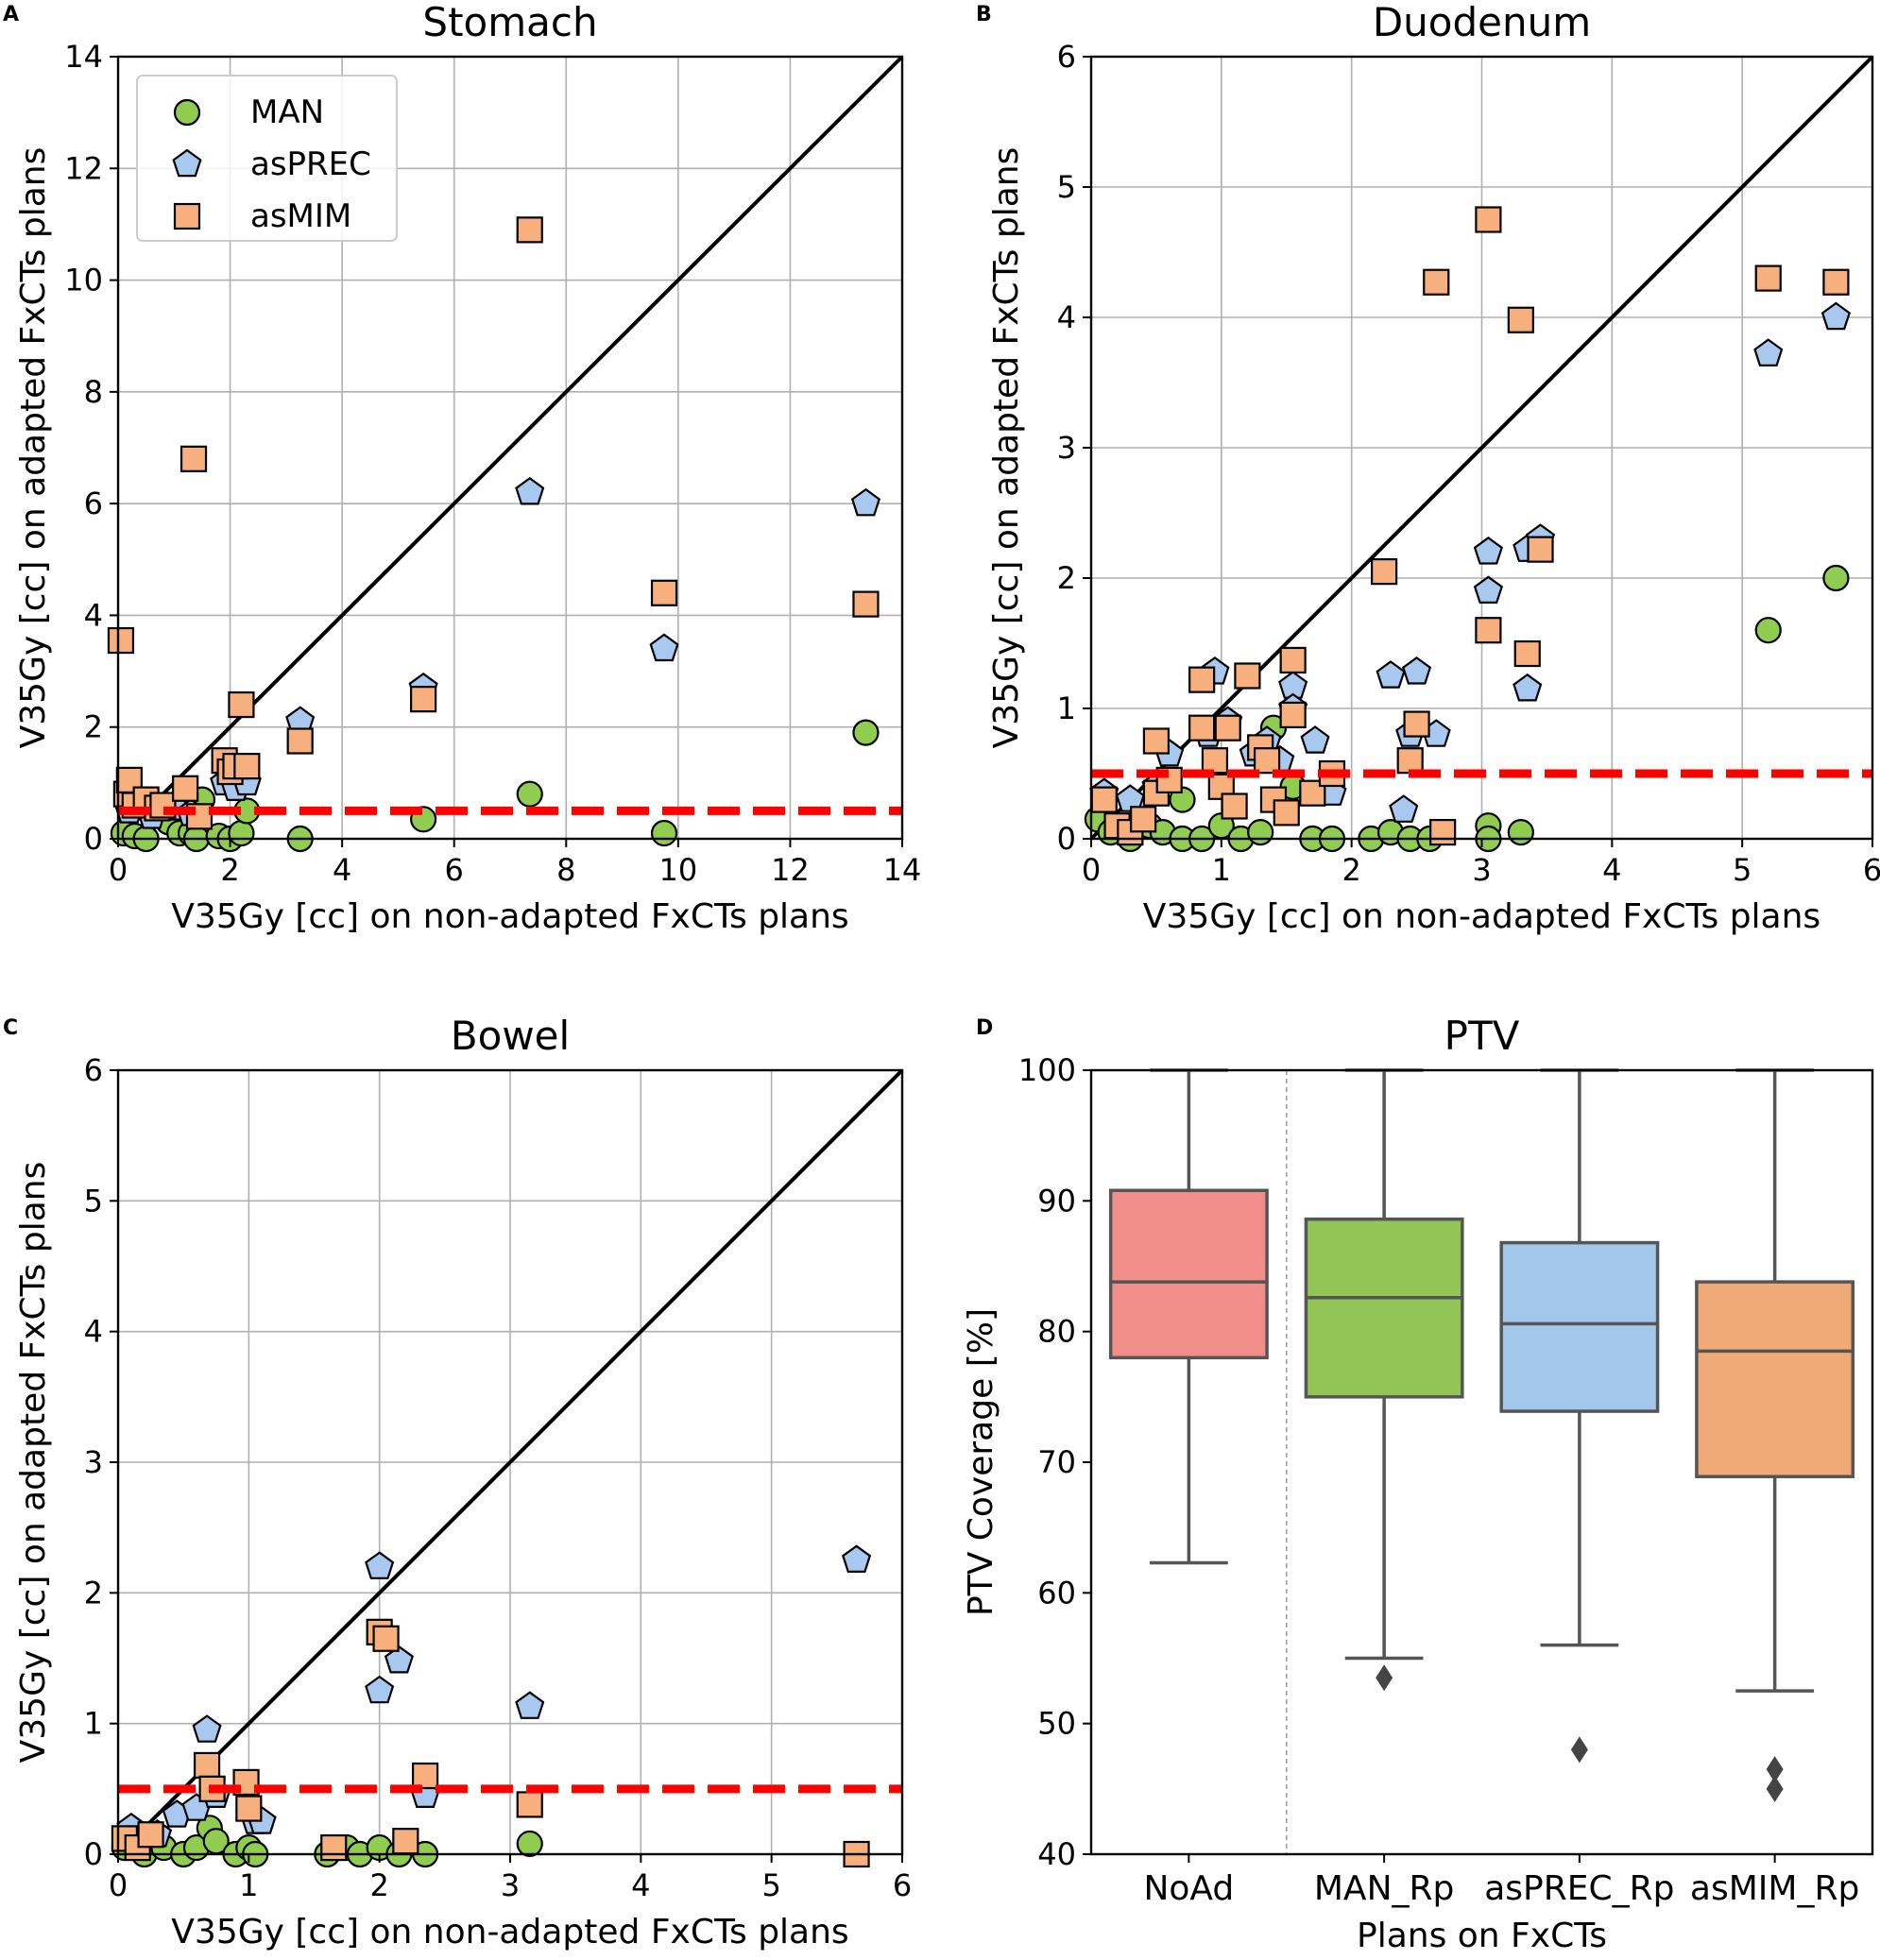 This screenshot has width=1880, height=1960. I want to click on chart-title: PTV, so click(1482, 1036).